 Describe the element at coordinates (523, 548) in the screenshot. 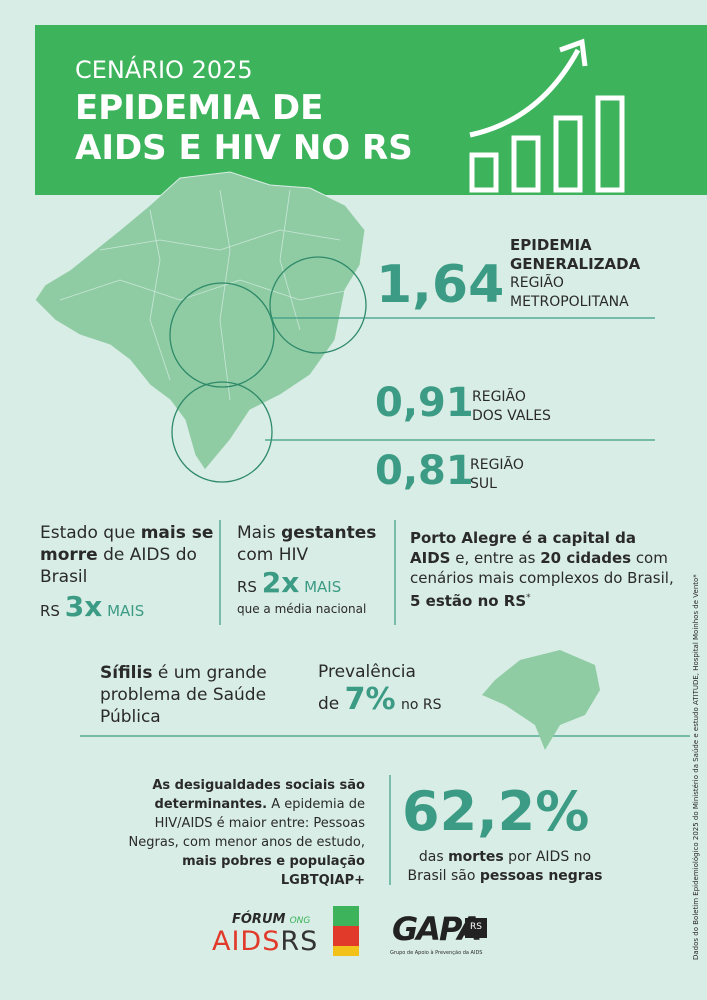

I see `text-run: Porto Alegre é a capital da AIDS` at that location.